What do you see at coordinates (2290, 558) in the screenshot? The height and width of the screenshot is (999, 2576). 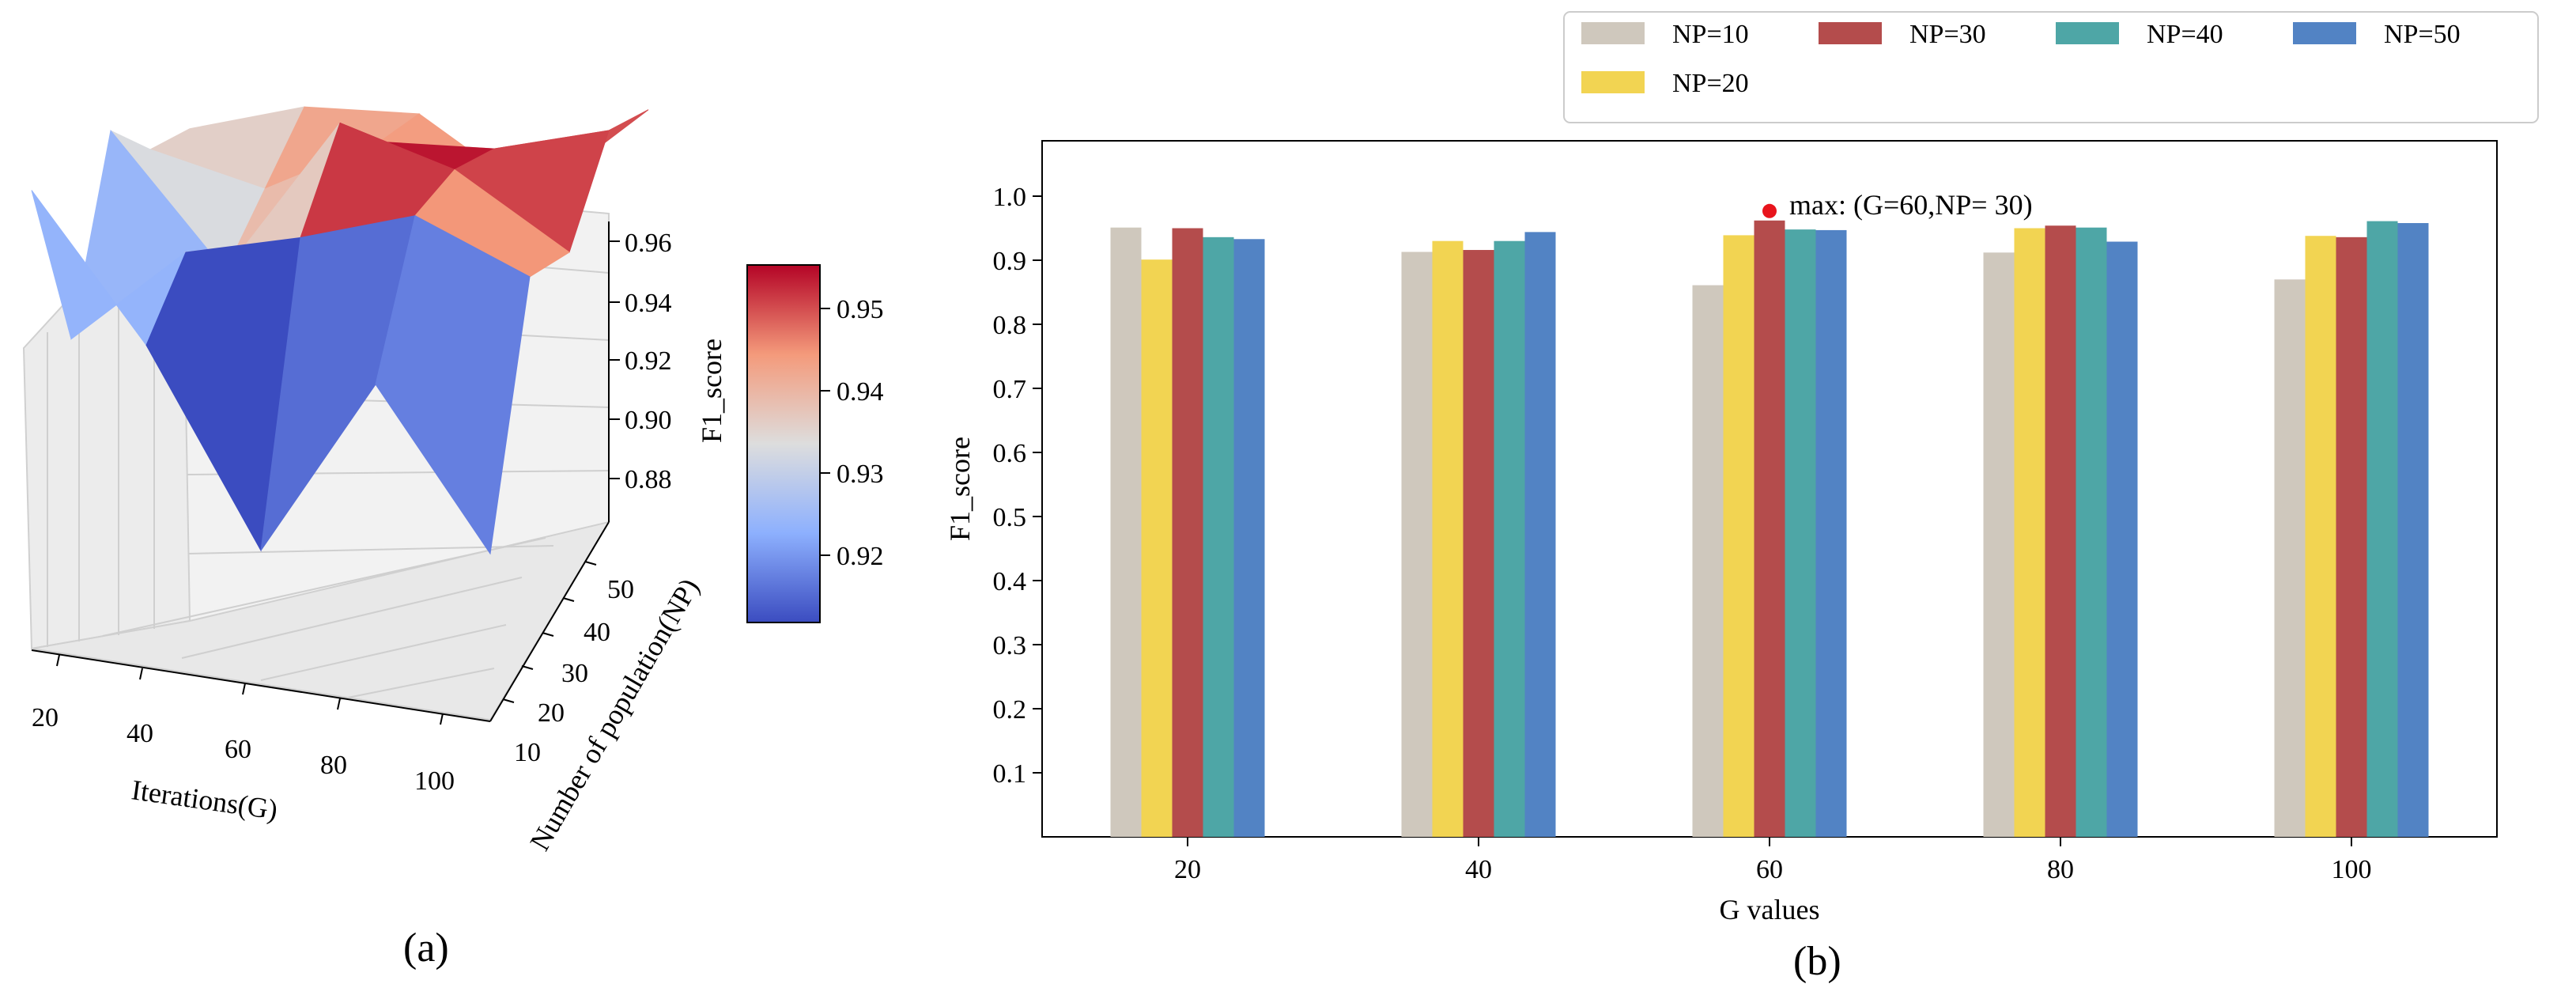 I see `bar-np-10-g100` at bounding box center [2290, 558].